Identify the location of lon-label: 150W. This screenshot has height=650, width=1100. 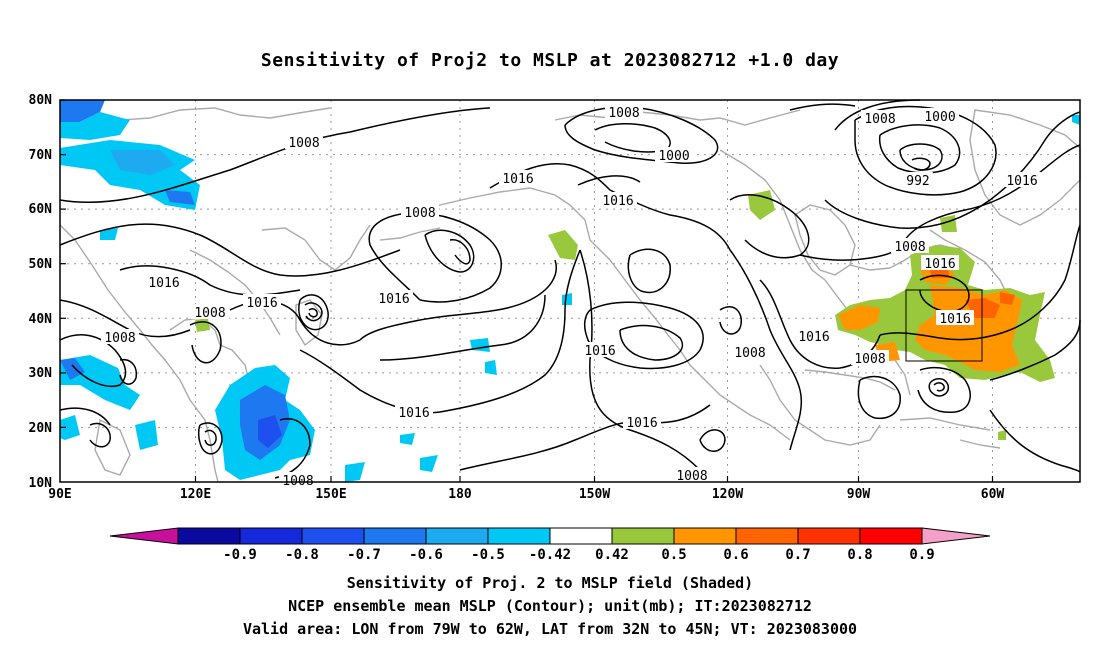
(594, 494).